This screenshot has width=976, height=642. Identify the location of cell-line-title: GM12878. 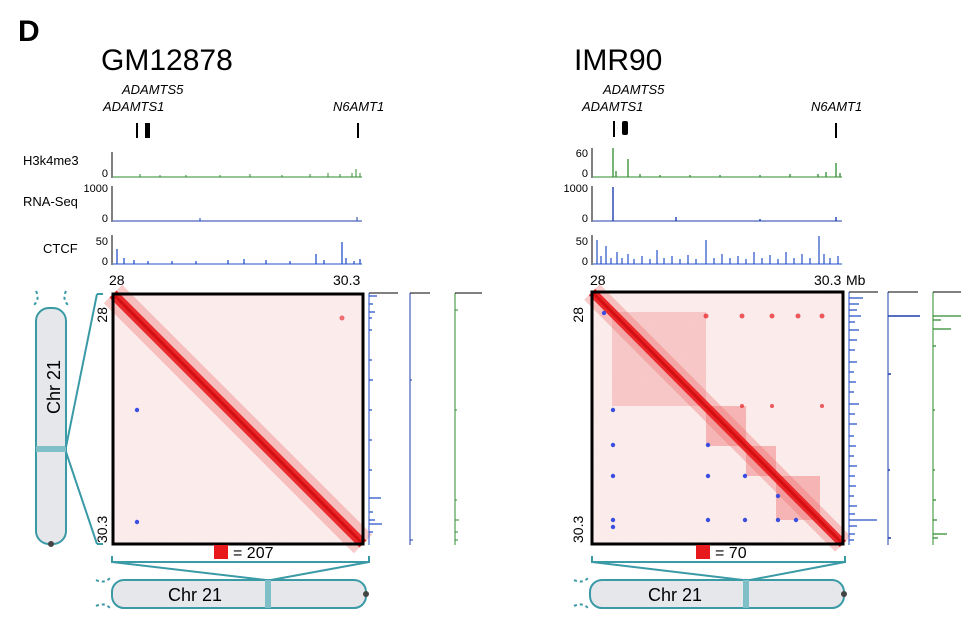
(167, 60).